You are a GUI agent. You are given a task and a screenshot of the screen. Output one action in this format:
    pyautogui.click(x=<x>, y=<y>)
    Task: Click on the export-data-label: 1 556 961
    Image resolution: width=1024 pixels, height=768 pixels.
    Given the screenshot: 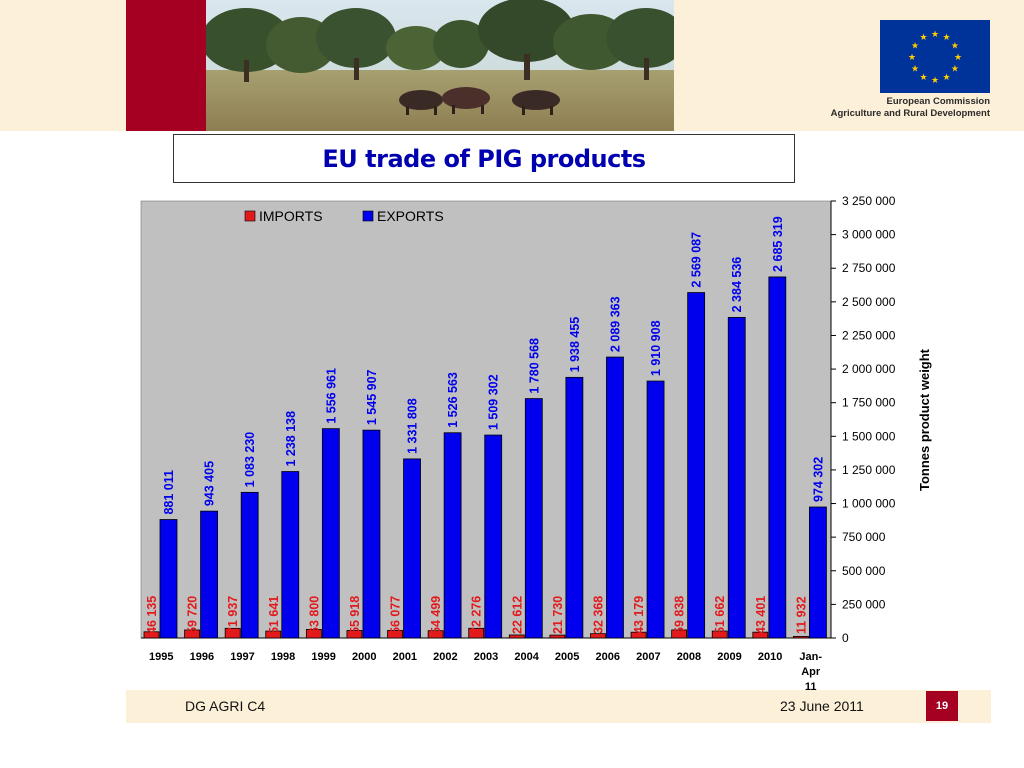 What is the action you would take?
    pyautogui.click(x=331, y=396)
    